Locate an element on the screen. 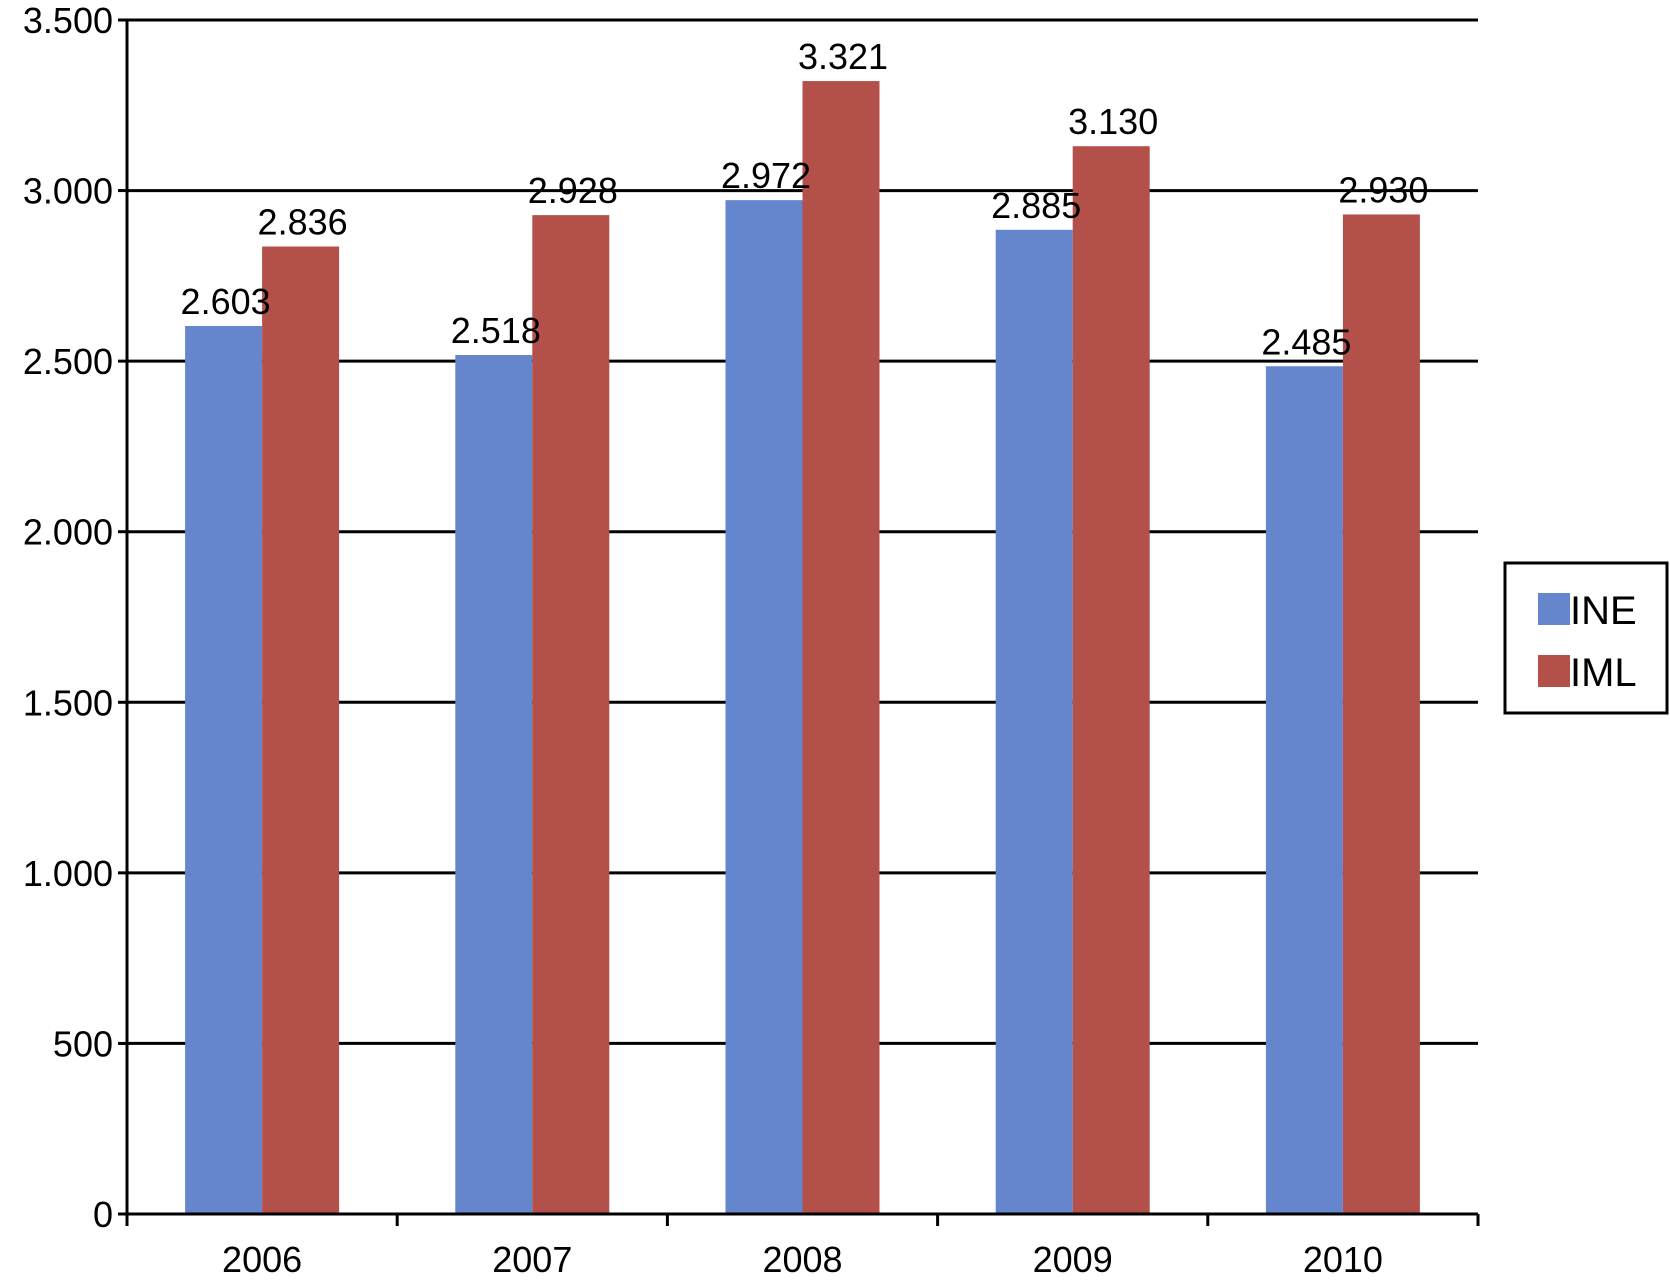  legend-label-iml: IML is located at coordinates (1603, 673).